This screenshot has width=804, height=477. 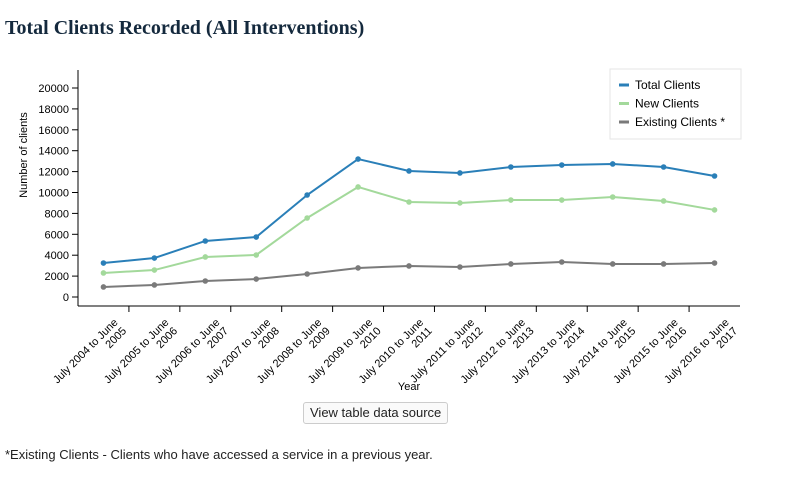 What do you see at coordinates (53, 173) in the screenshot?
I see `y-tick-label: 12000` at bounding box center [53, 173].